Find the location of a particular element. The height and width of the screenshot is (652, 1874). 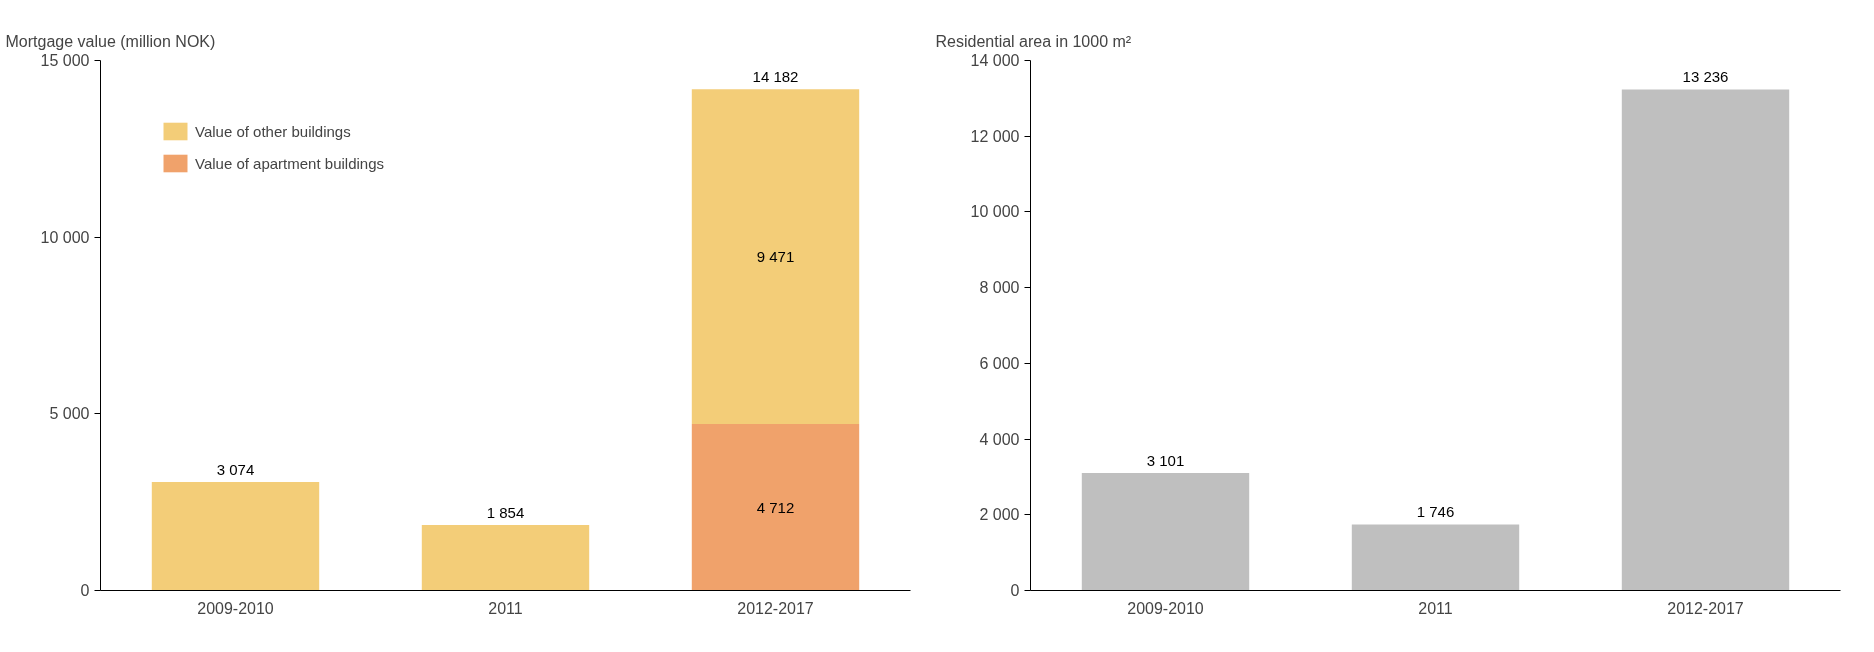

y-tick-label: 2 000 is located at coordinates (999, 515).